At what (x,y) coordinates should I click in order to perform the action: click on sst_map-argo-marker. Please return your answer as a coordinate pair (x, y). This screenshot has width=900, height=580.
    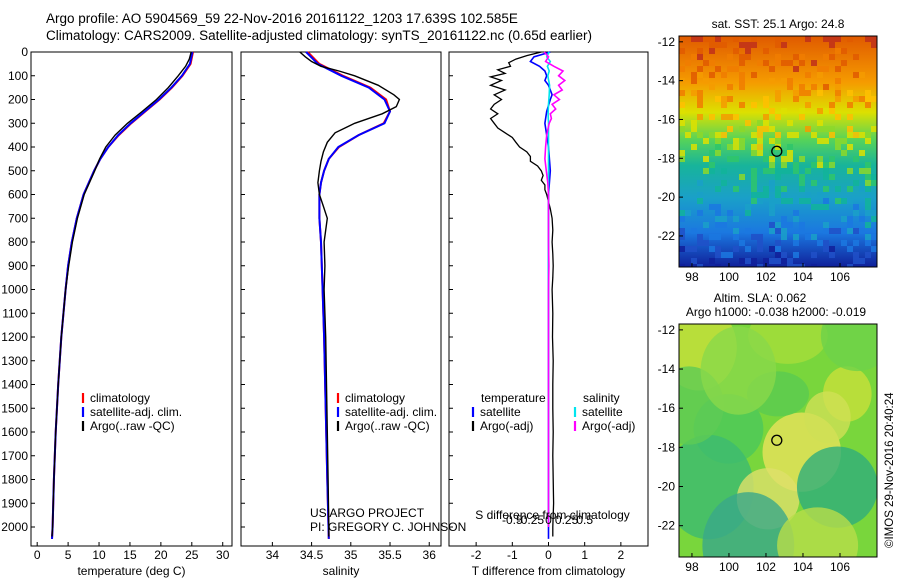
    Looking at the image, I should click on (777, 151).